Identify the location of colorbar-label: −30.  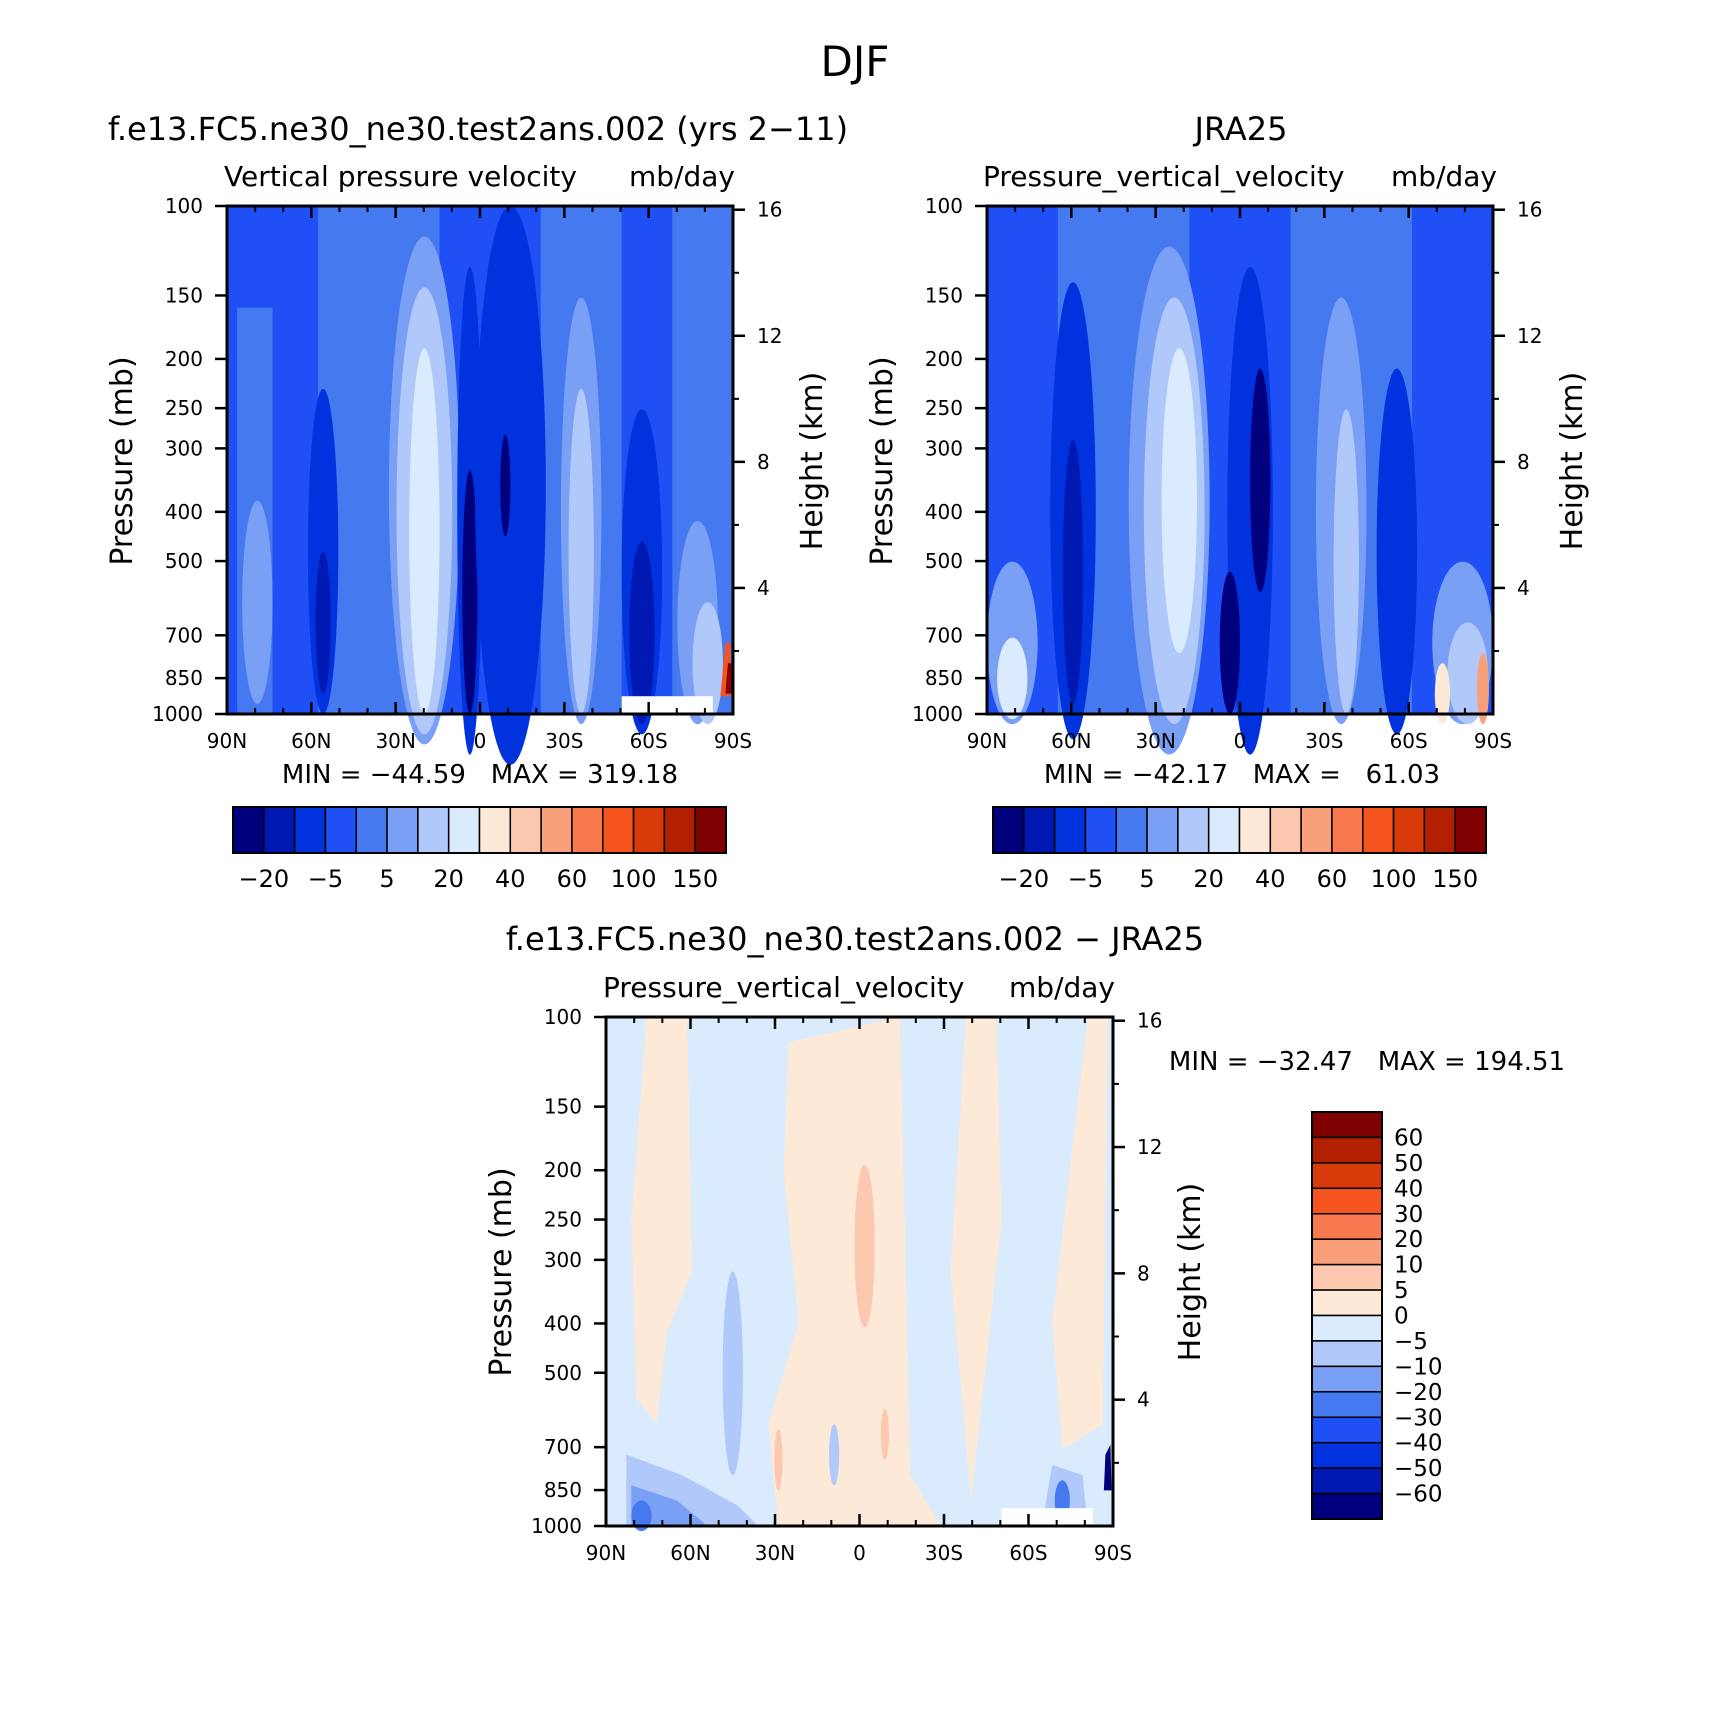
(1418, 1418).